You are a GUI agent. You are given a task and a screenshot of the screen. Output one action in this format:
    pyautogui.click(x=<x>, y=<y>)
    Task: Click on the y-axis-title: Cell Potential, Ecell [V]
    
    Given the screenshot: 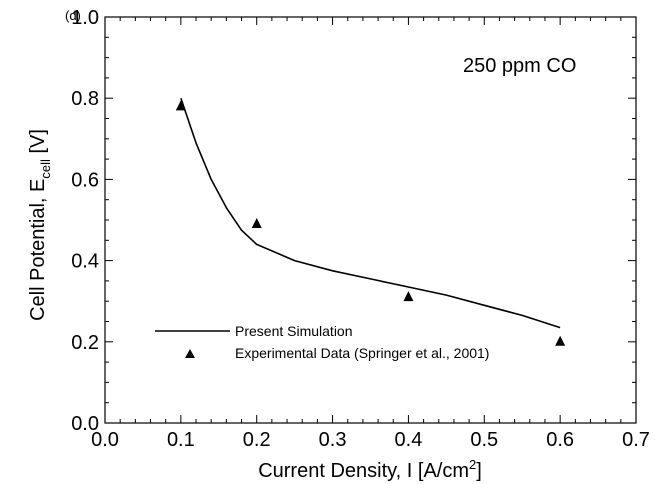 What is the action you would take?
    pyautogui.click(x=40, y=225)
    